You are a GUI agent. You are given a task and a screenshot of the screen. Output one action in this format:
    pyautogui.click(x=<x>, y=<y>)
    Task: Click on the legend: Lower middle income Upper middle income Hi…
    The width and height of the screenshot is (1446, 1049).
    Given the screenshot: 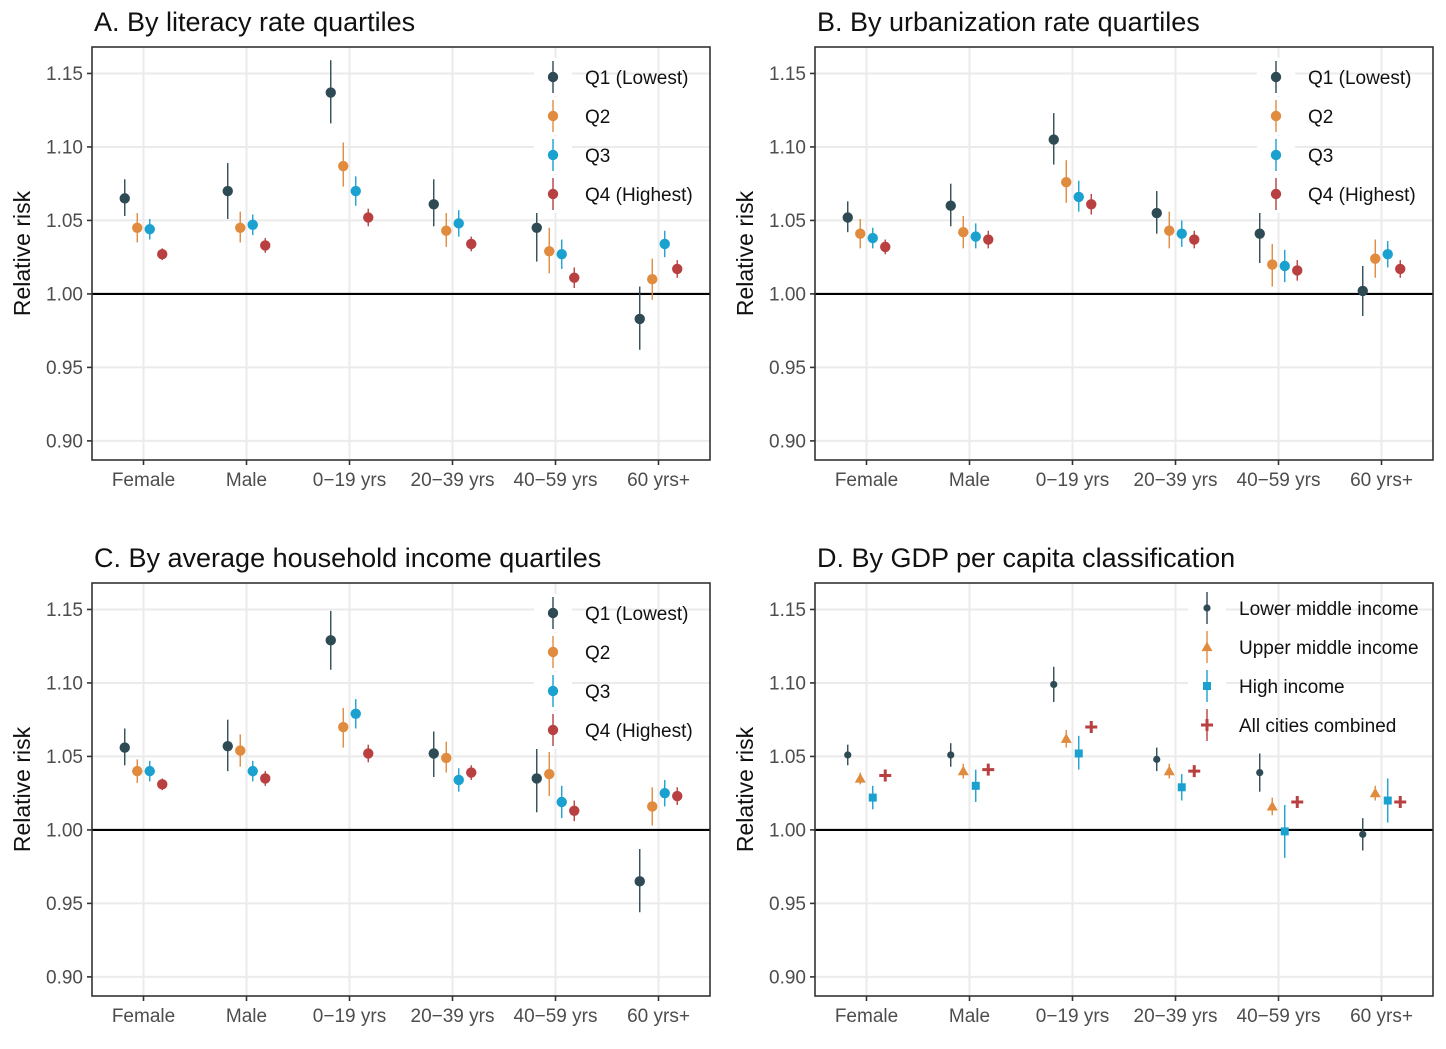 What is the action you would take?
    pyautogui.click(x=1303, y=666)
    